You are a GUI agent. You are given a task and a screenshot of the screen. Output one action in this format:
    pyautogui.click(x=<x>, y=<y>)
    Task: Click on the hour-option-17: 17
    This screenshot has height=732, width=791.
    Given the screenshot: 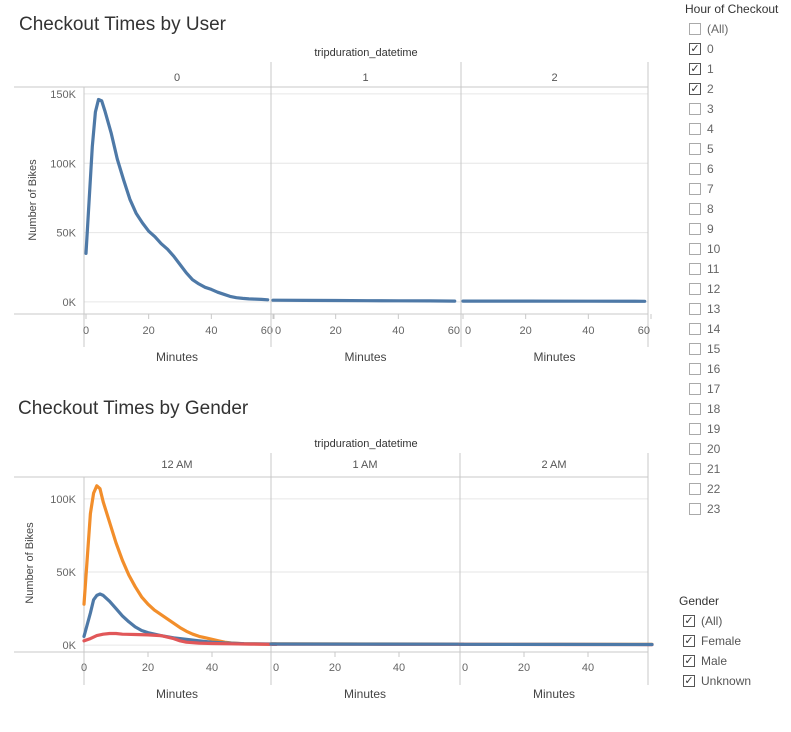 What is the action you would take?
    pyautogui.click(x=733, y=389)
    